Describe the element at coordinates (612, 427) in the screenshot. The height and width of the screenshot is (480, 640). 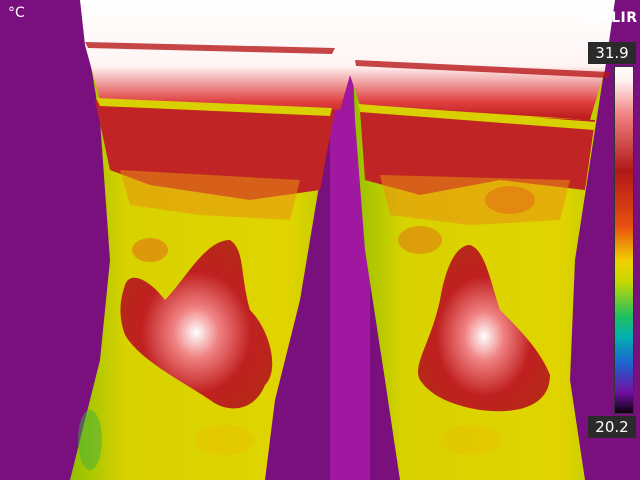
I see `scale-min-value: 20.2` at that location.